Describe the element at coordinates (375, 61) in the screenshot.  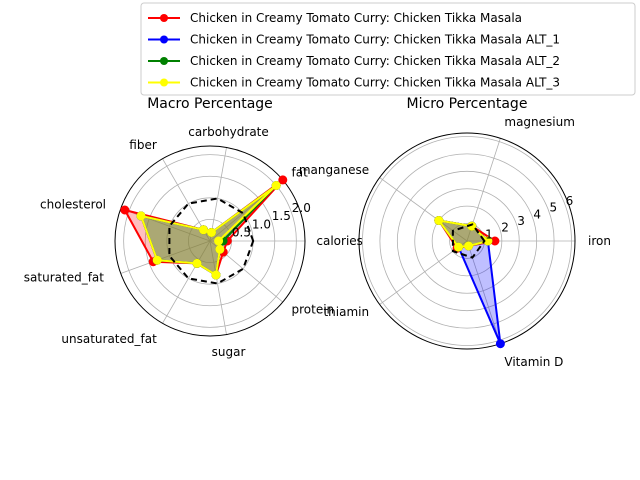
I see `legend-label-2: Chicken in Creamy Tomato Curry` at that location.